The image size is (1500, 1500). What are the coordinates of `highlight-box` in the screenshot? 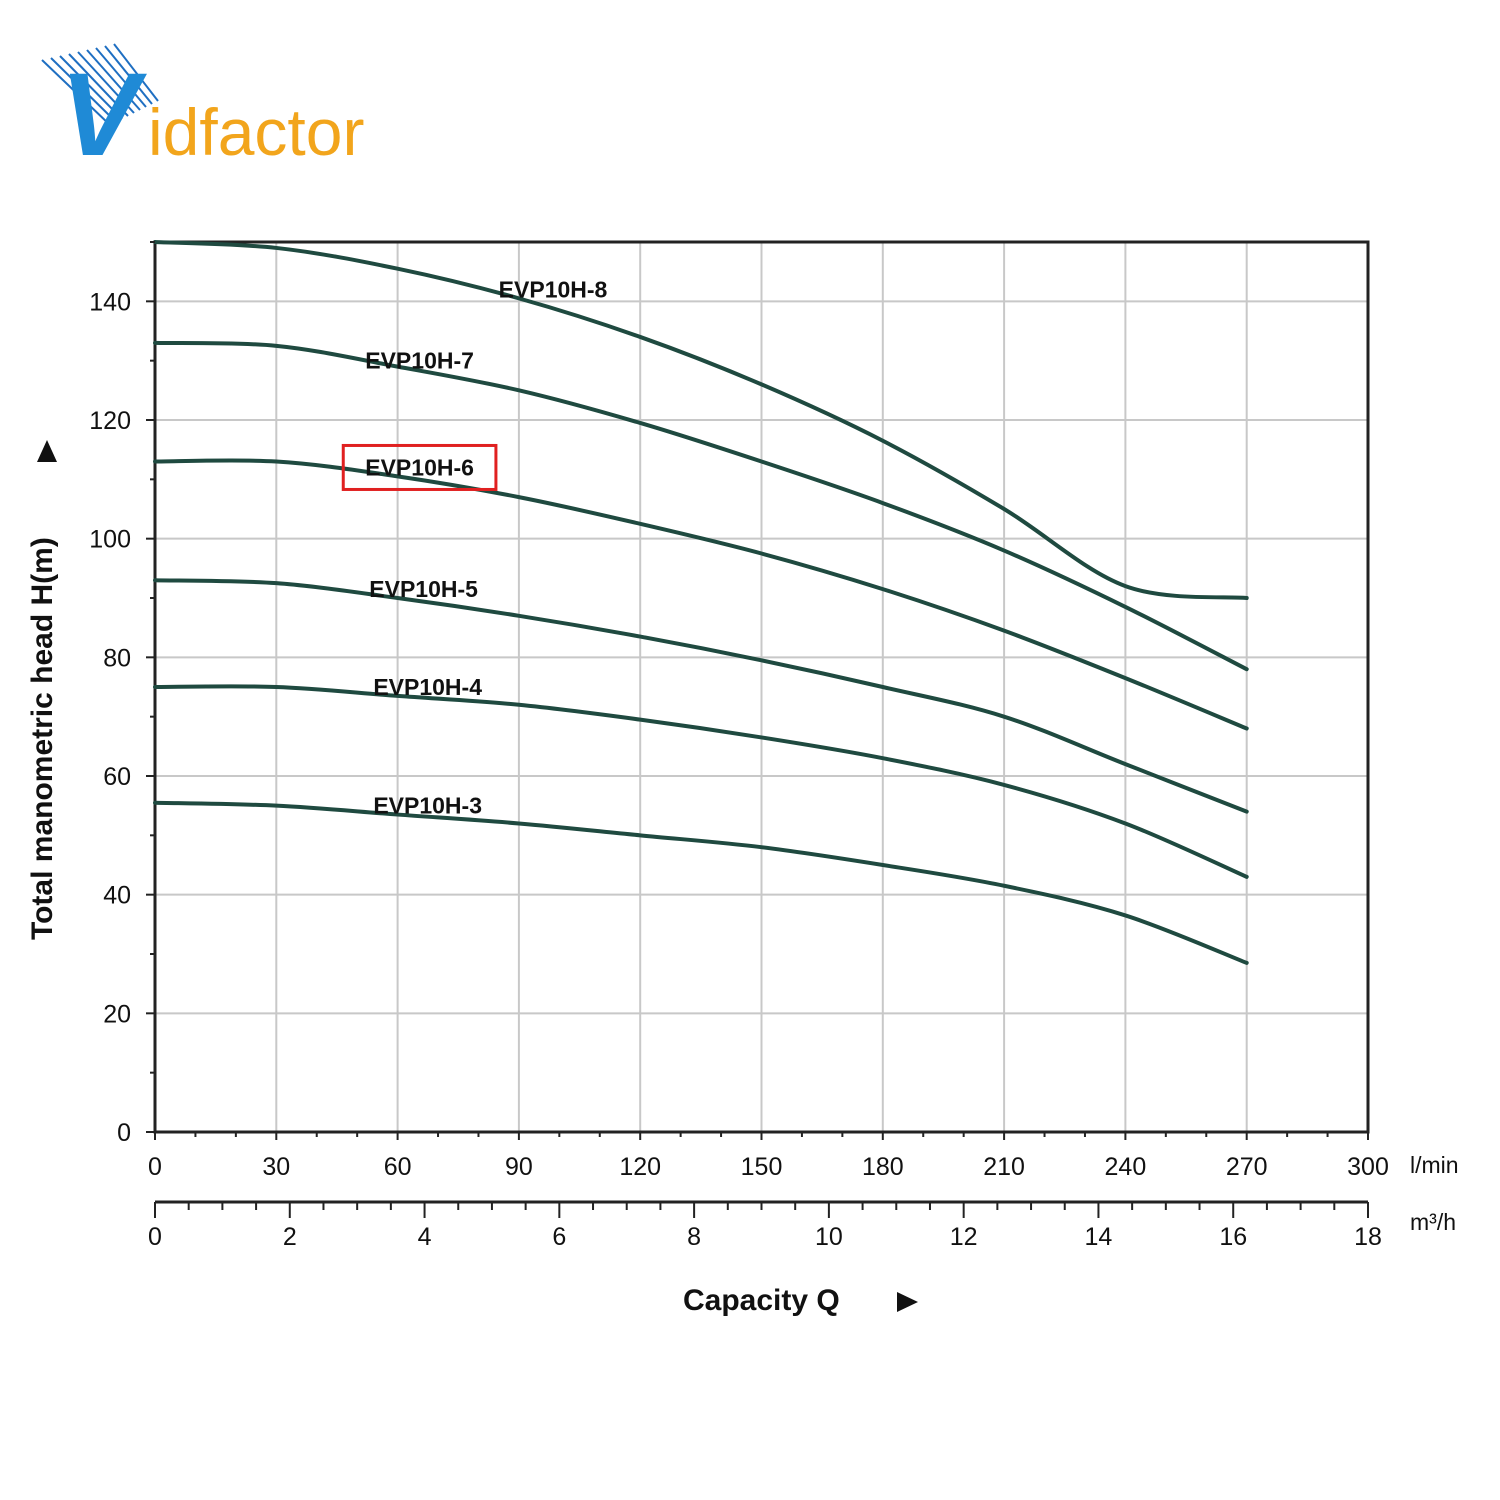 It's located at (419, 467).